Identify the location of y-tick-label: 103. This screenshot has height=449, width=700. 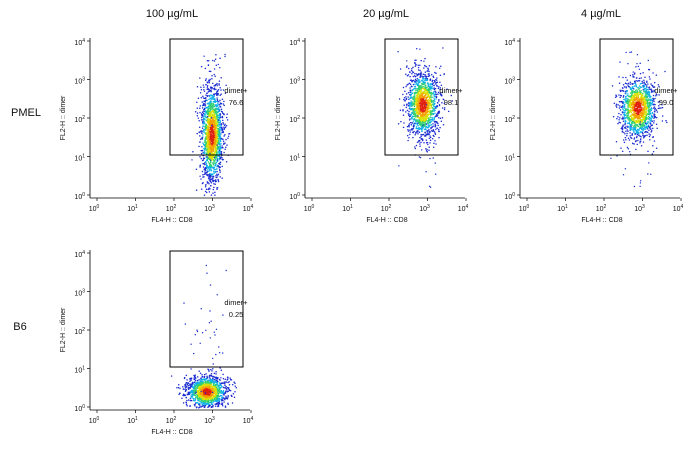
(294, 81).